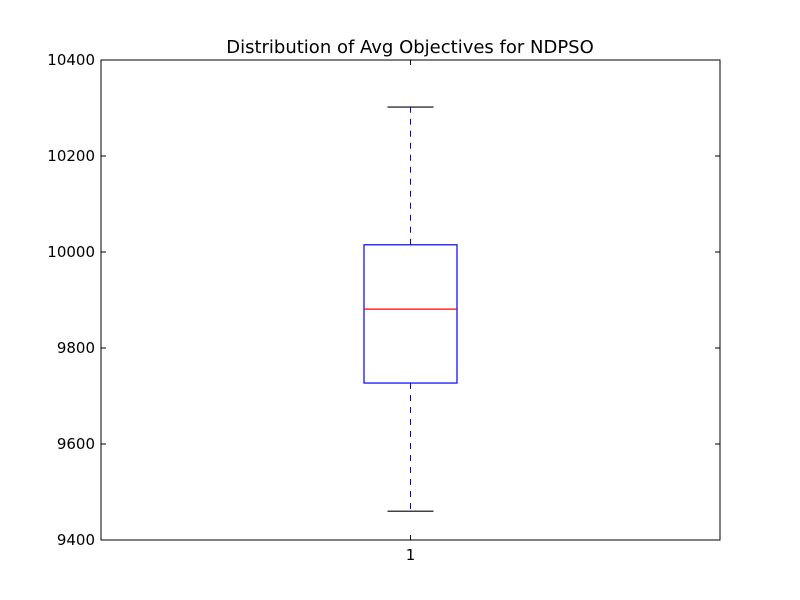 The height and width of the screenshot is (600, 800). Describe the element at coordinates (71, 156) in the screenshot. I see `y-tick-label: 10200` at that location.